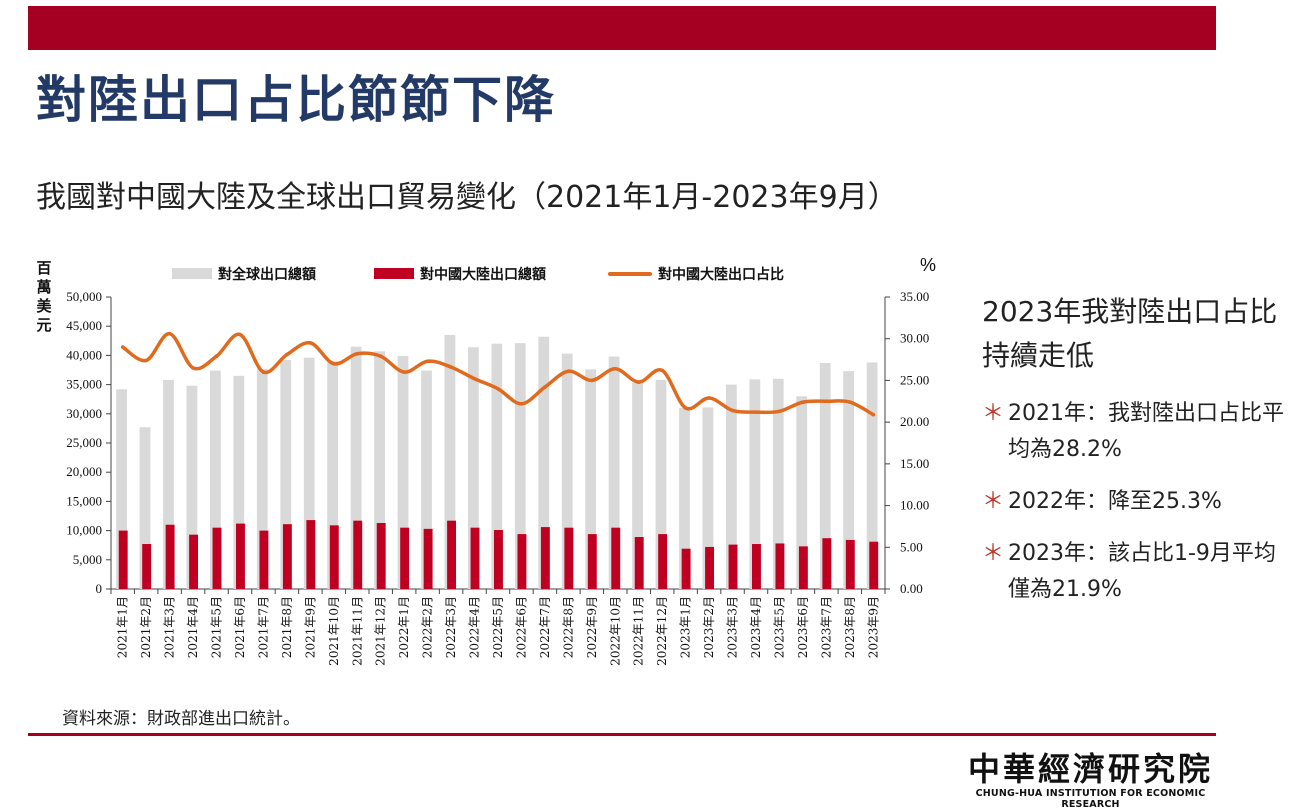 Image resolution: width=1292 pixels, height=810 pixels. What do you see at coordinates (84, 325) in the screenshot?
I see `left-tick-label: 45,000` at bounding box center [84, 325].